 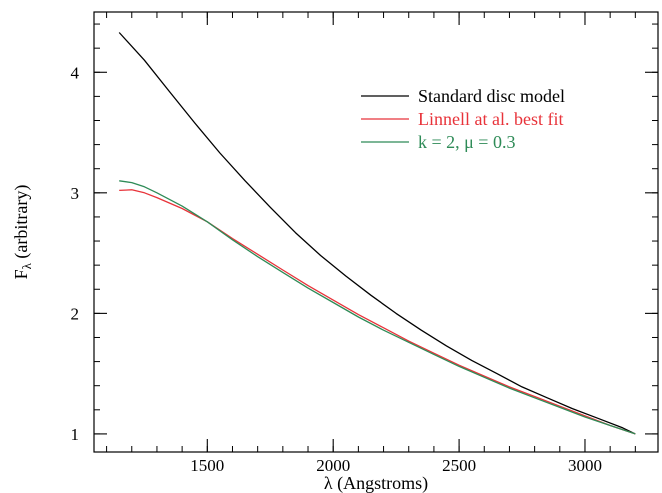 What do you see at coordinates (75, 72) in the screenshot?
I see `y-tick-label: 4` at bounding box center [75, 72].